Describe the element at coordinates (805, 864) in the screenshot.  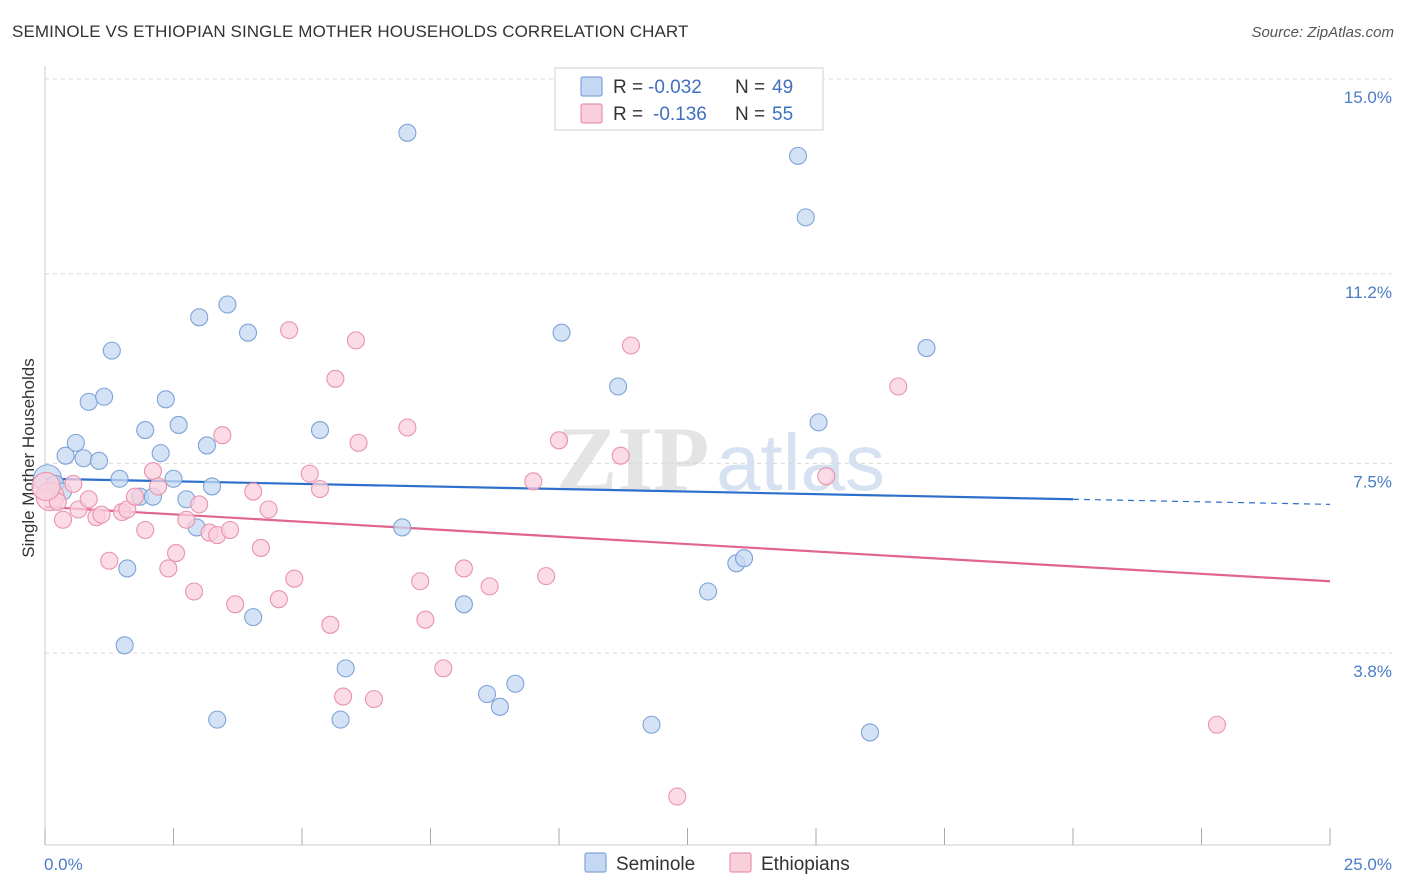
I see `bottom-legend-ethiopians: Ethiopians` at that location.